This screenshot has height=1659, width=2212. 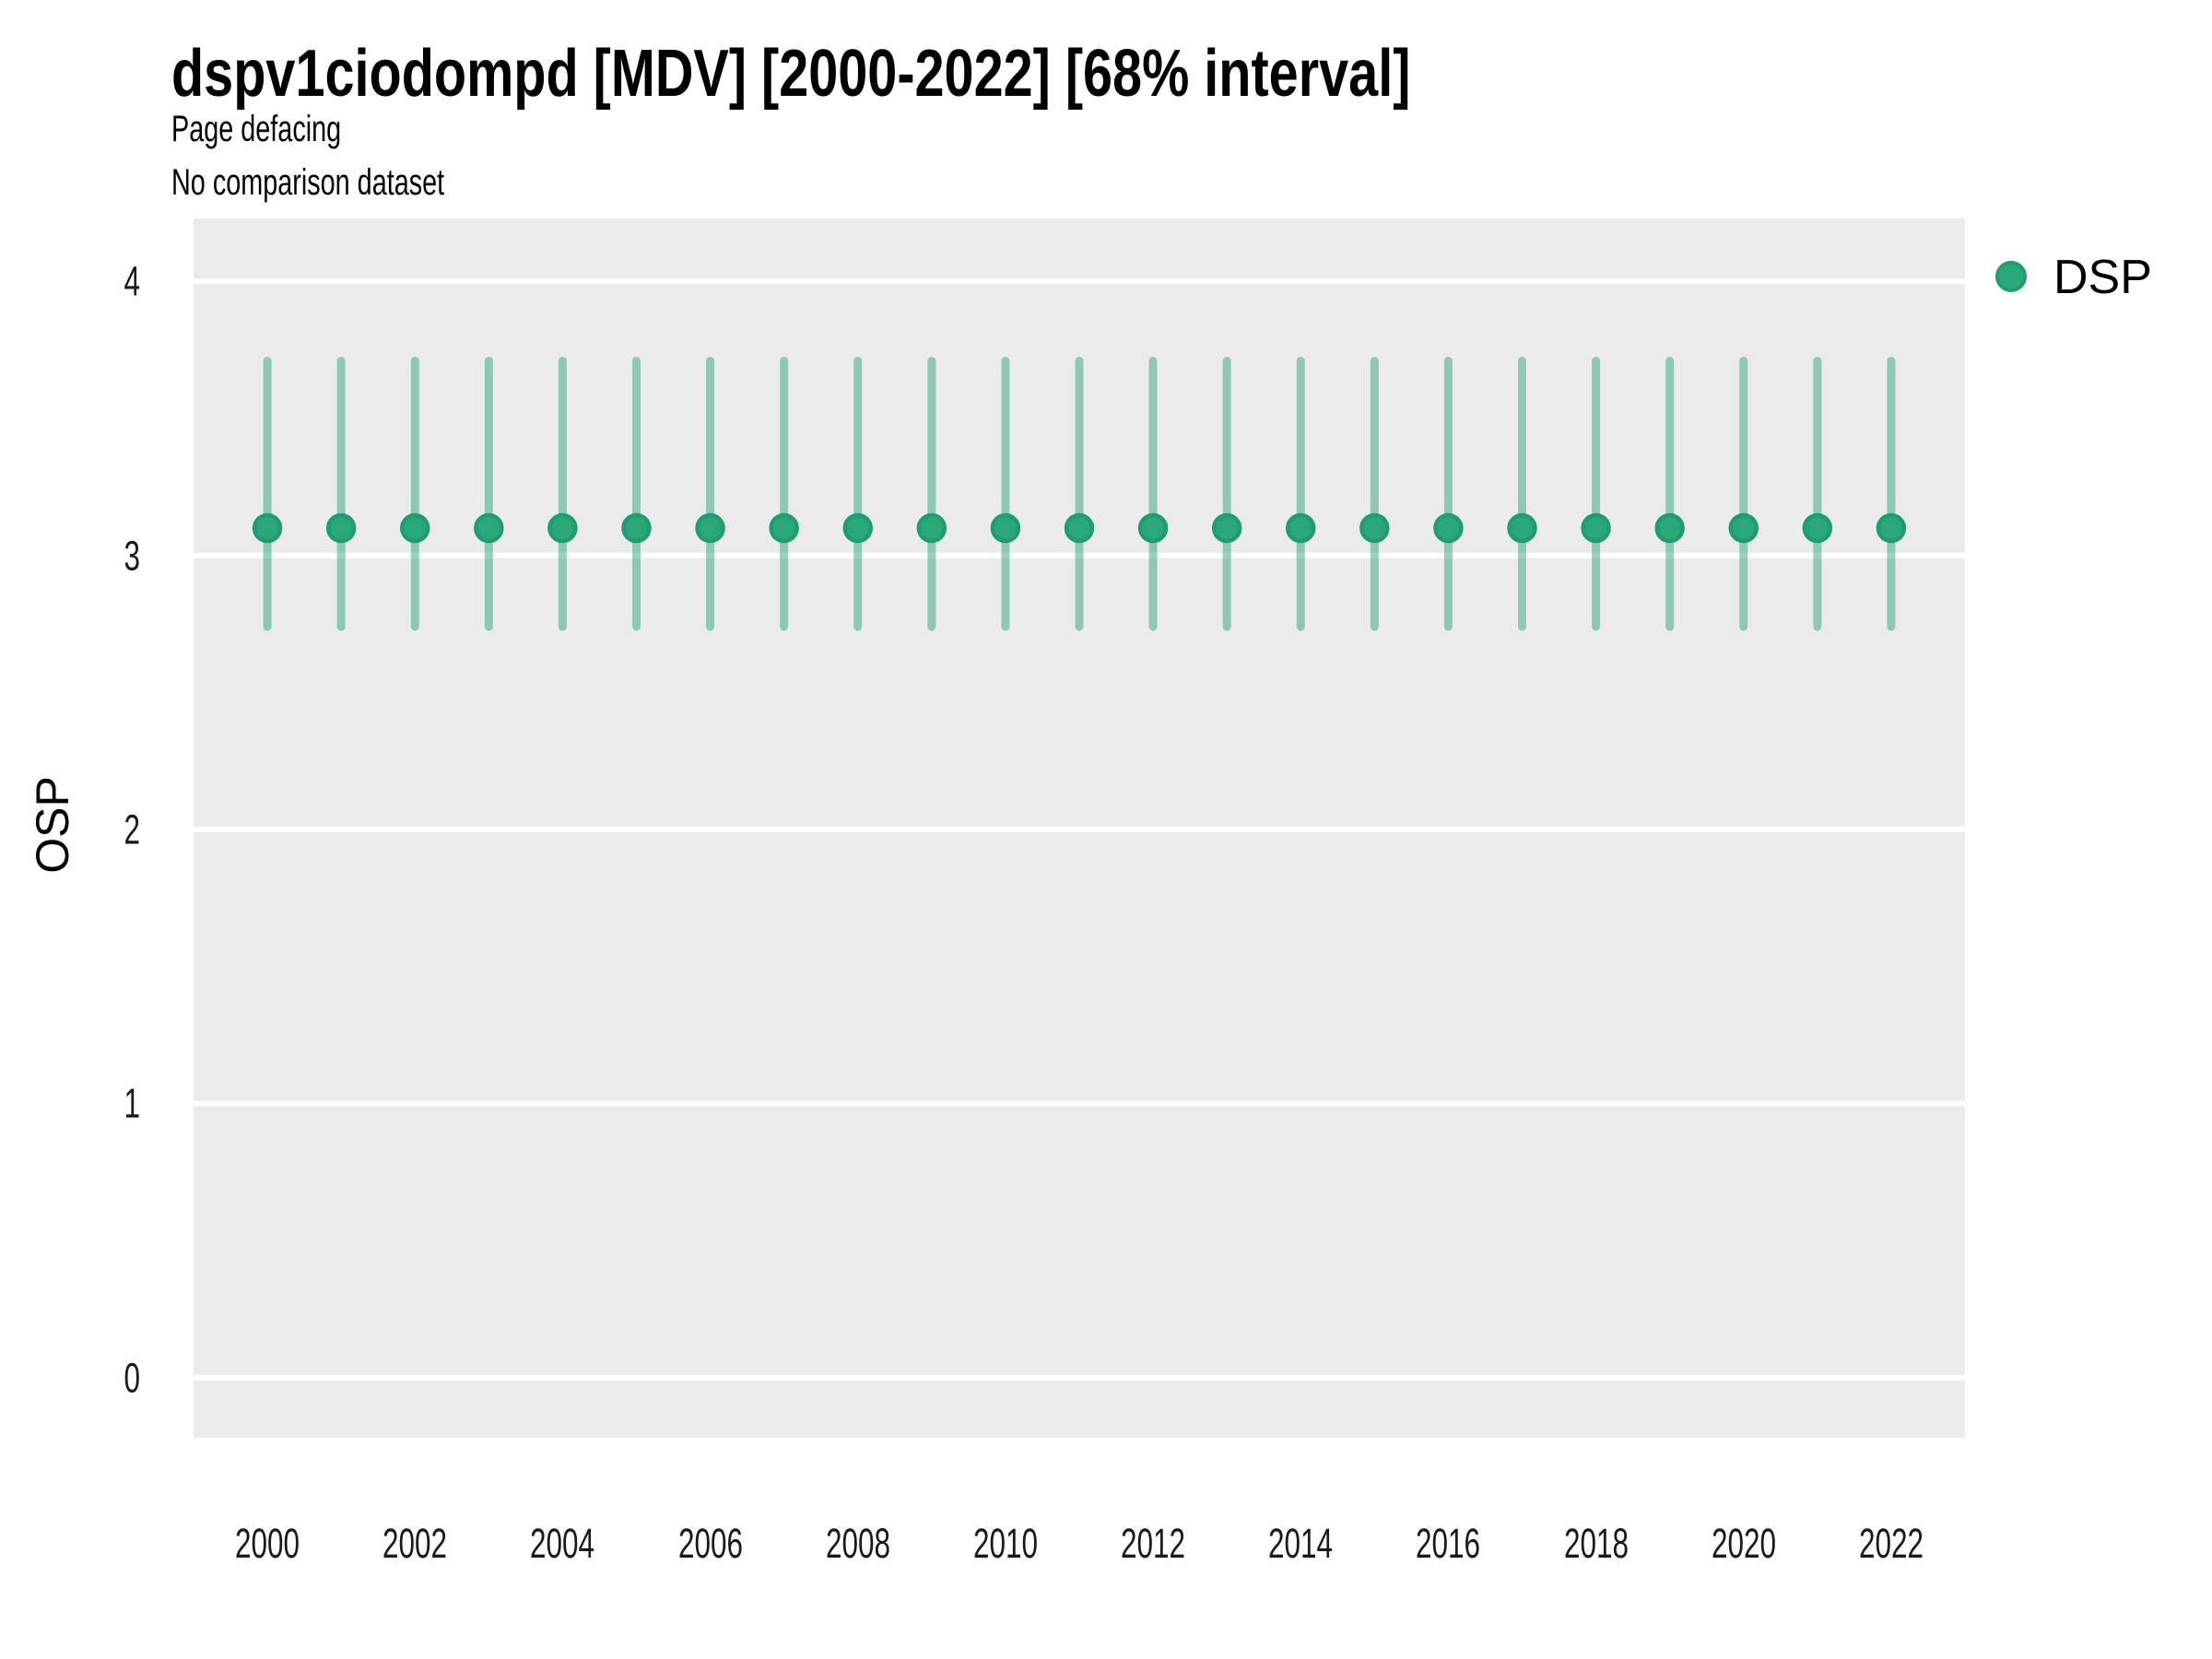 What do you see at coordinates (1596, 528) in the screenshot?
I see `data-point-2018` at bounding box center [1596, 528].